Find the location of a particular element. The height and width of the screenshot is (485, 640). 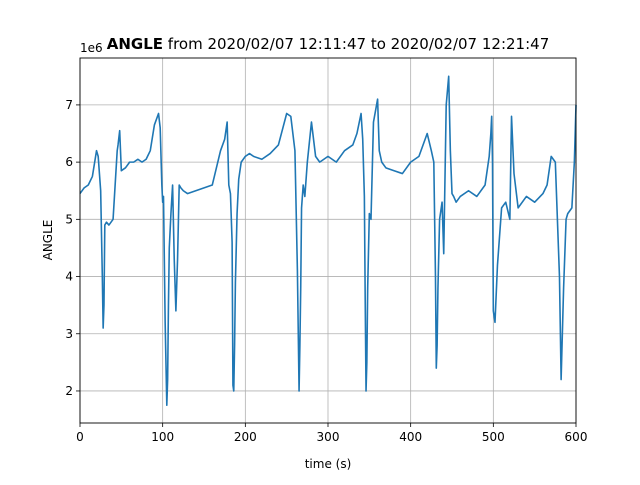

x-tick-label: 100 is located at coordinates (162, 437).